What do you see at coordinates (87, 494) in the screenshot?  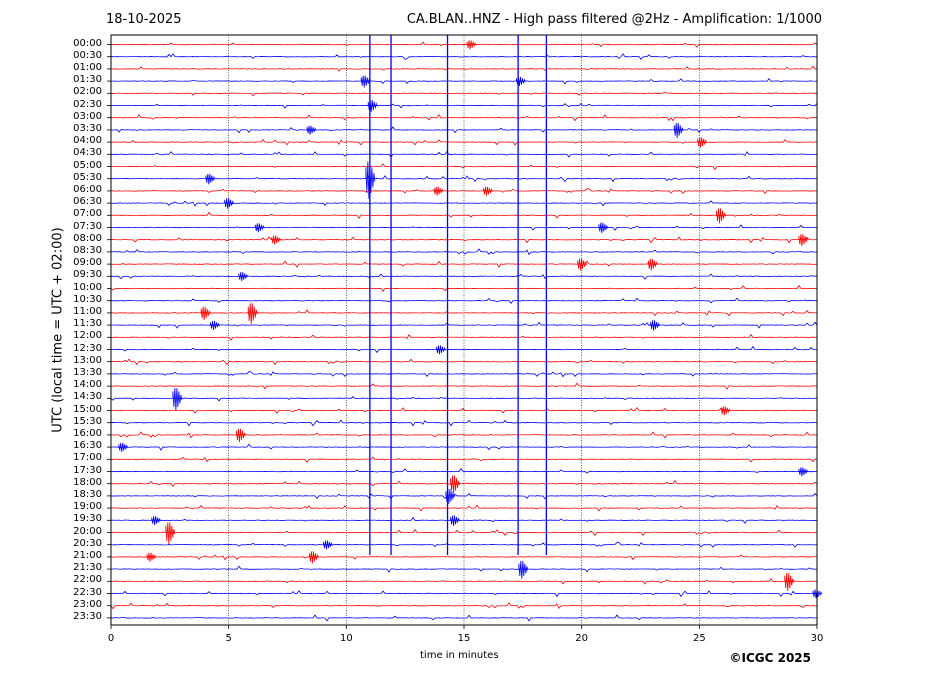 I see `y-tick-label: 18:30` at bounding box center [87, 494].